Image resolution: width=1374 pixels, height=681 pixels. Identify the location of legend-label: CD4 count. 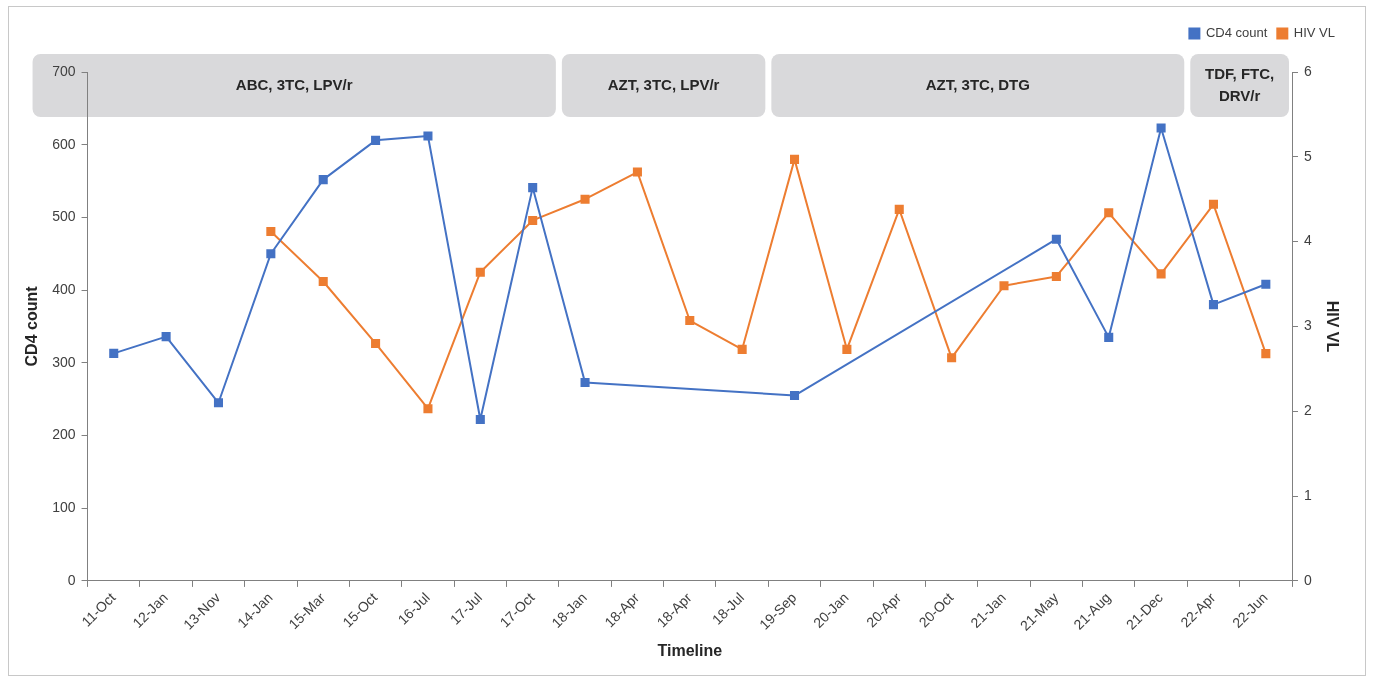
(1236, 33).